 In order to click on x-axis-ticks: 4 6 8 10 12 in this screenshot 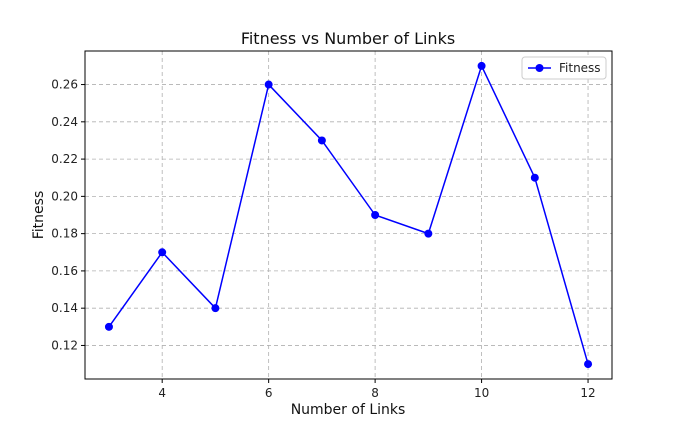, I will do `click(377, 389)`.